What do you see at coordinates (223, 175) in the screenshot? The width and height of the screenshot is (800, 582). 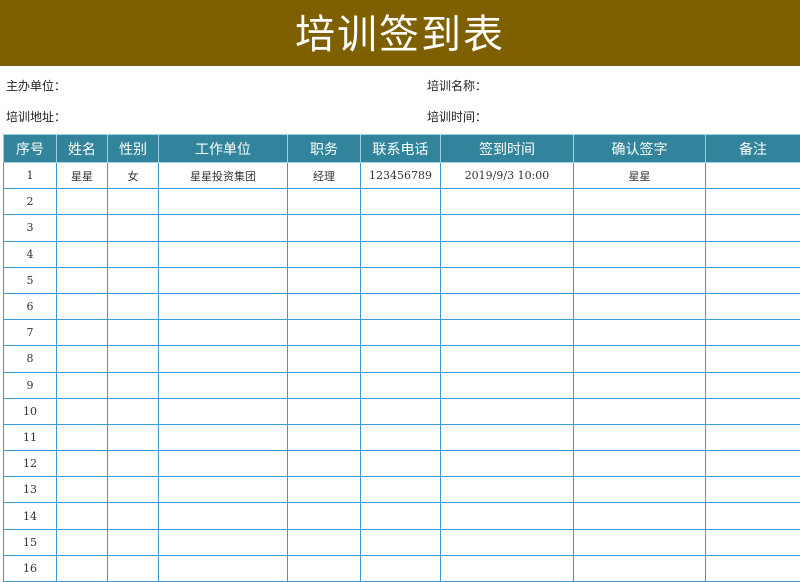 I see `table-cell: 星星投资集团` at bounding box center [223, 175].